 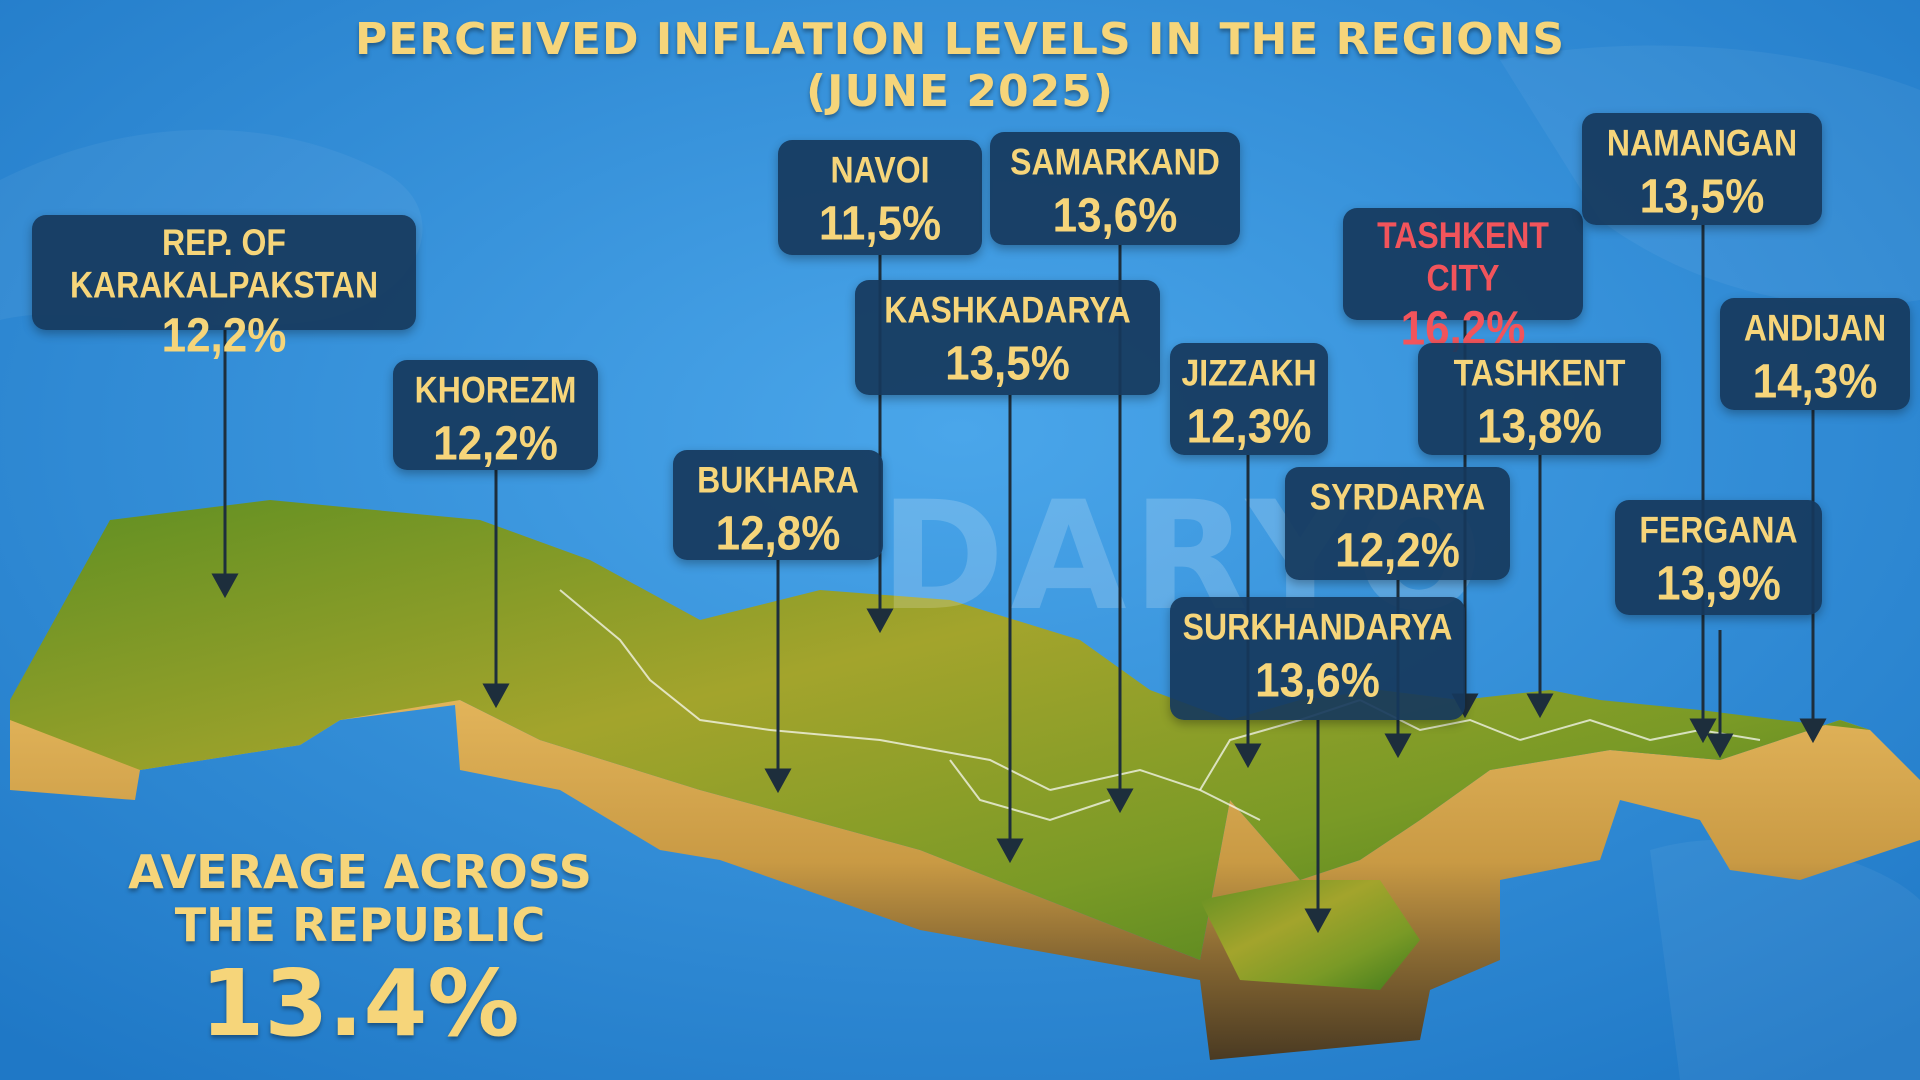 I want to click on region-name: NAVOI, so click(x=880, y=170).